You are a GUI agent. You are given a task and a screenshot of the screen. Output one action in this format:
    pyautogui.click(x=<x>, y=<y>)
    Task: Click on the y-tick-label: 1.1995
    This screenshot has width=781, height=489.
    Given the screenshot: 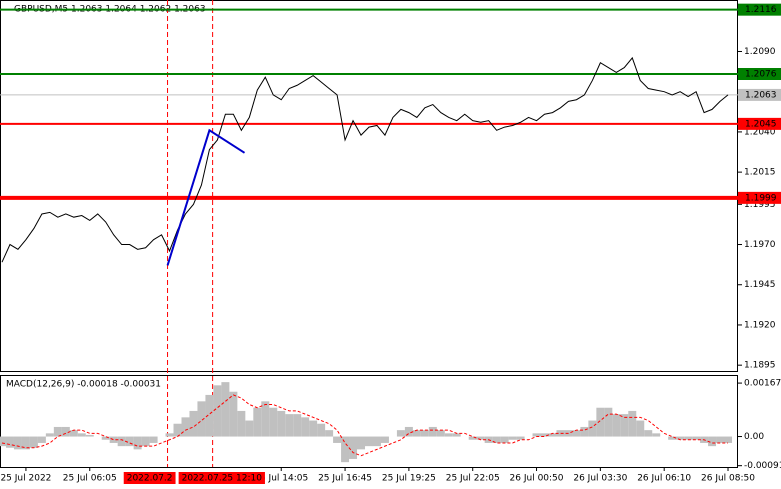 What is the action you would take?
    pyautogui.click(x=760, y=205)
    